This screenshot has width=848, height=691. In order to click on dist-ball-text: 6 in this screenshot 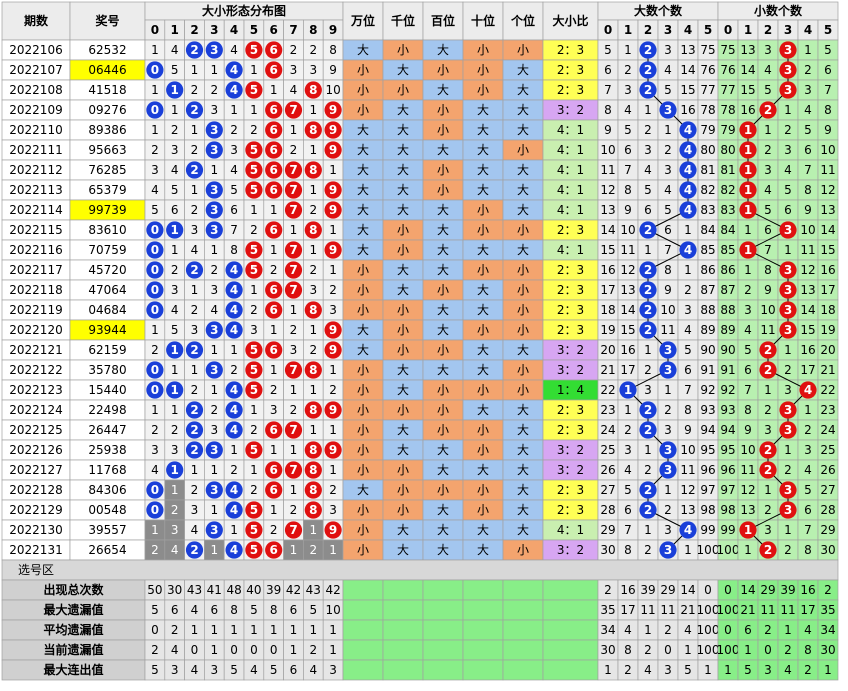, I will do `click(274, 130)`.